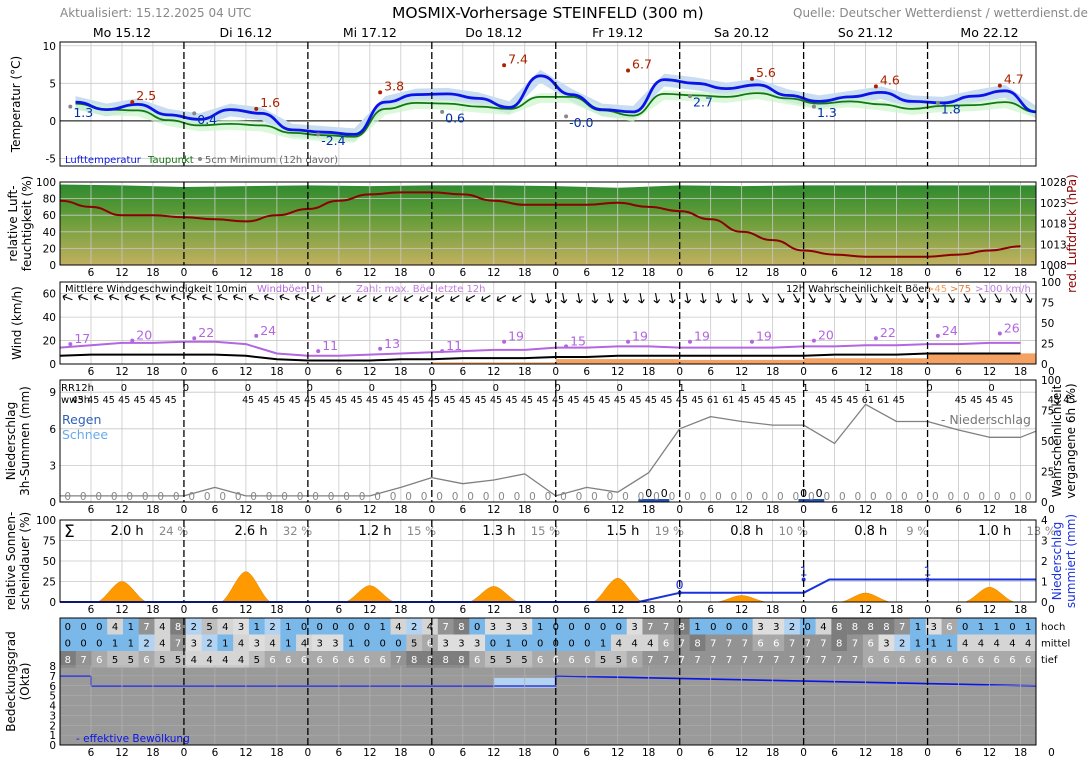  What do you see at coordinates (548, 223) in the screenshot?
I see `hum-frame` at bounding box center [548, 223].